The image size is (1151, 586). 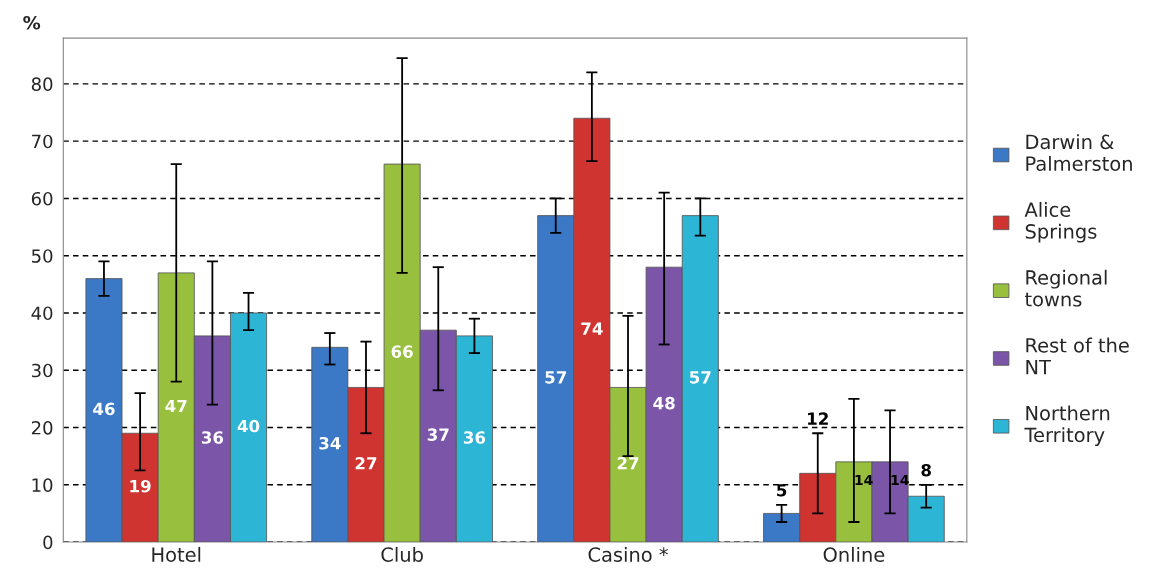 I want to click on legend-label: Darwin & Palmerston, so click(x=1079, y=152).